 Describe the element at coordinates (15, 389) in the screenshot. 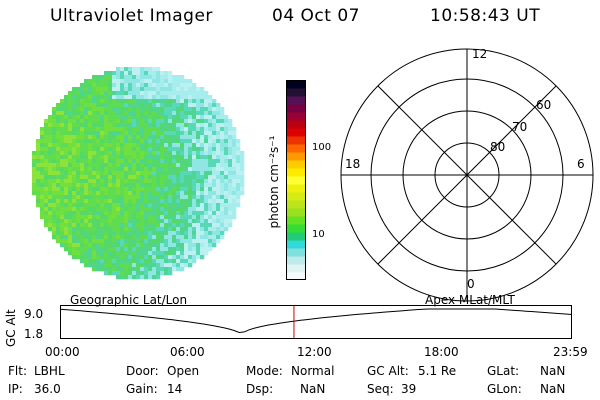

I see `ip-label: IP:` at that location.